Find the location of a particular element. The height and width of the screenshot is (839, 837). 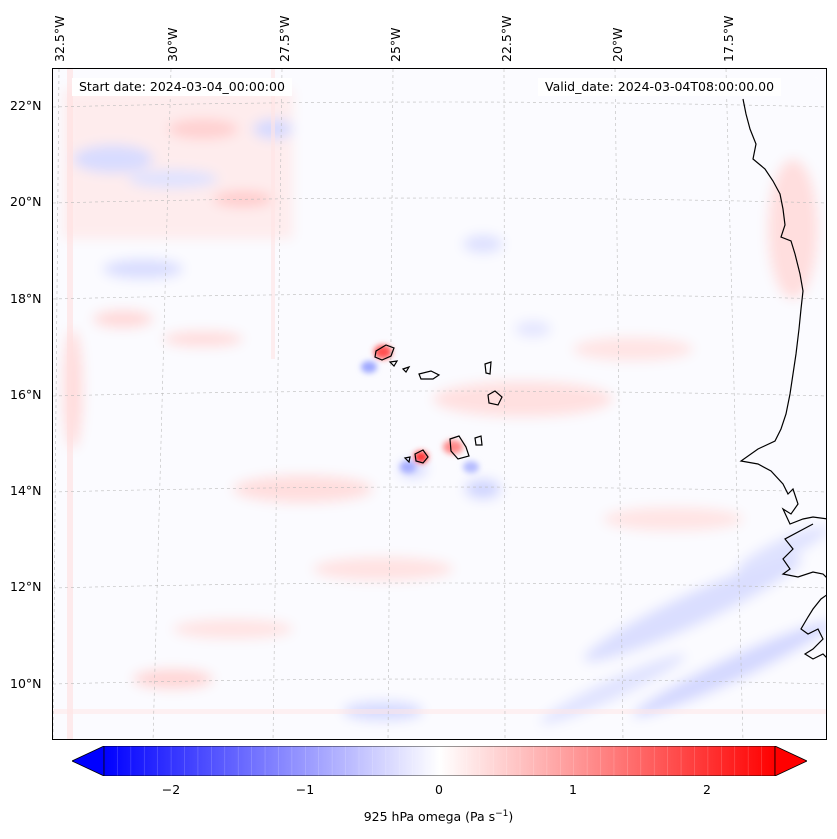

island-boa-vista is located at coordinates (495, 398).